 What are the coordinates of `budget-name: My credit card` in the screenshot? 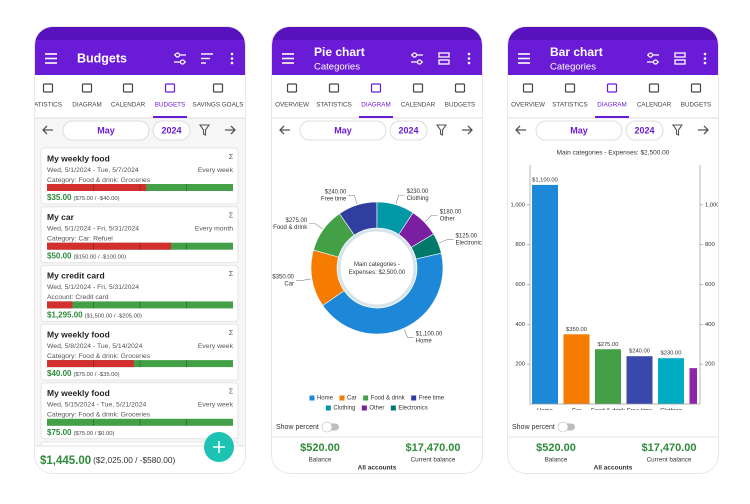 It's located at (76, 276).